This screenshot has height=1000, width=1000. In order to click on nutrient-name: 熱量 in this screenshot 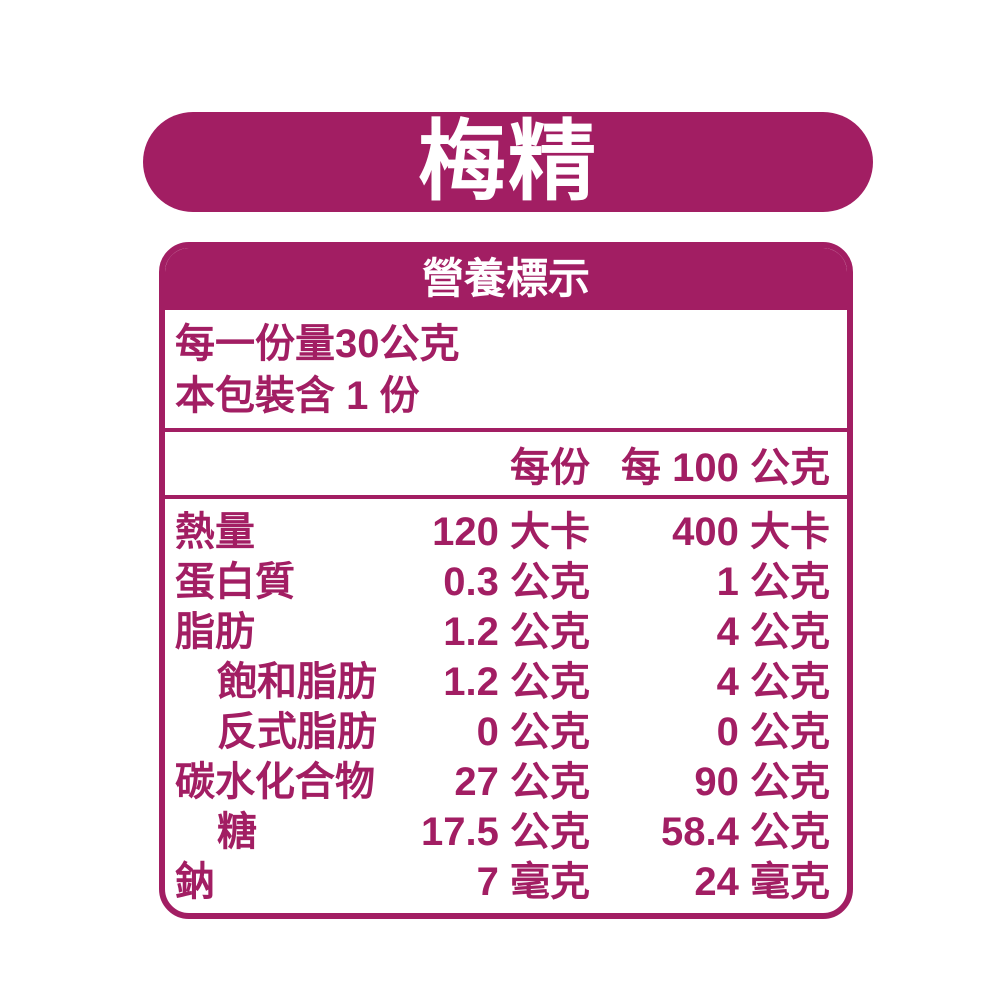, I will do `click(215, 532)`.